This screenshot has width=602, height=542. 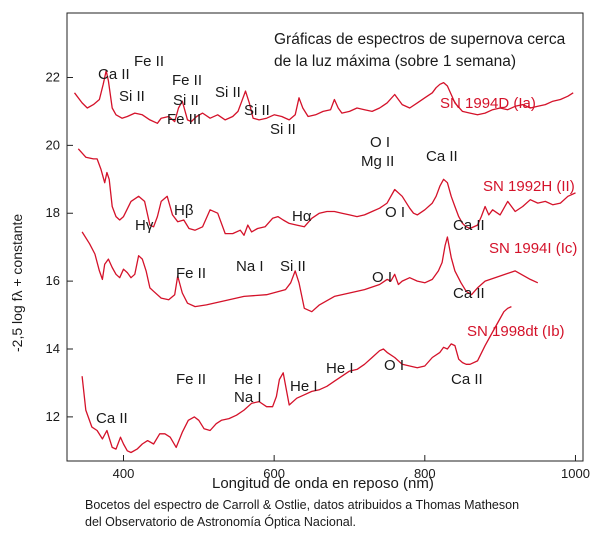 I want to click on chart-title-line-1: Gráficas de espectros de supernova cerca, so click(x=420, y=39).